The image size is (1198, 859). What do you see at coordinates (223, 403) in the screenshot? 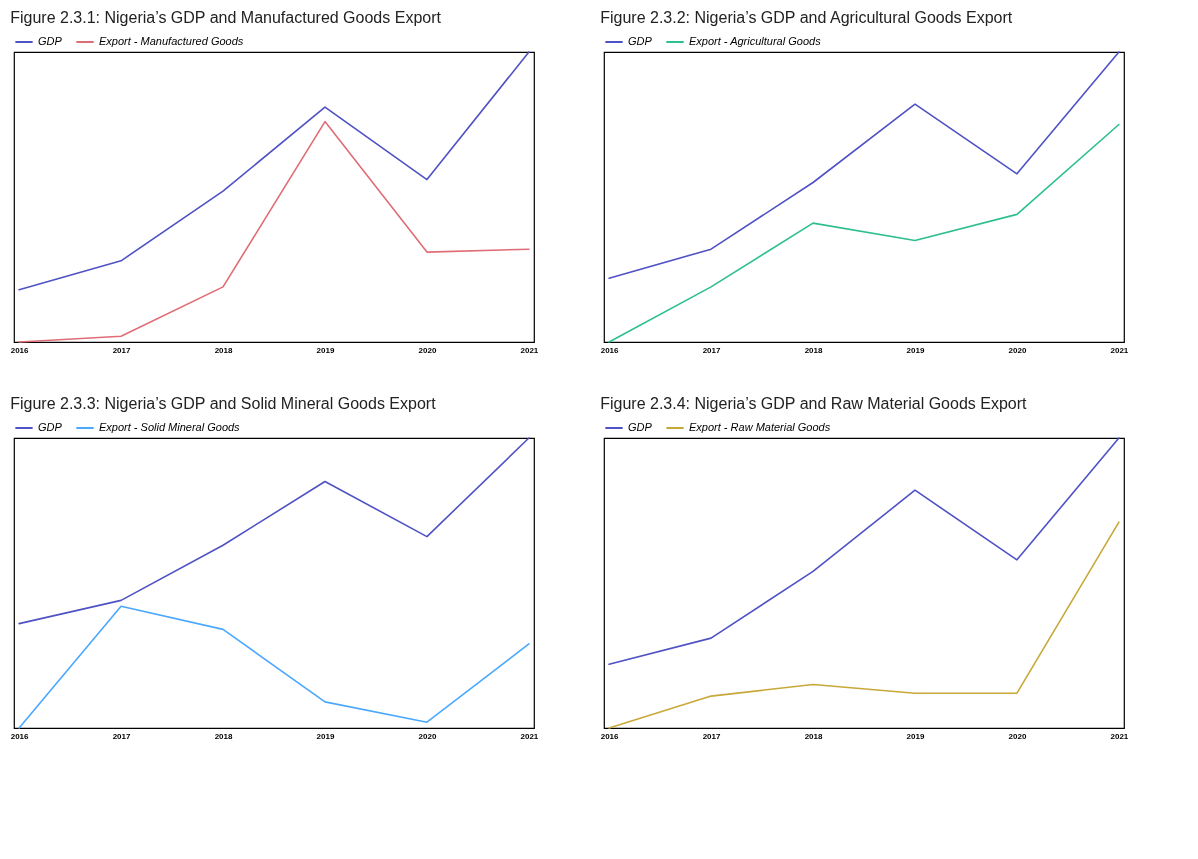
I see `chart-title: Figure 2.3.3: Nigeria’s GDP and Solid Mineral Goods Export` at bounding box center [223, 403].